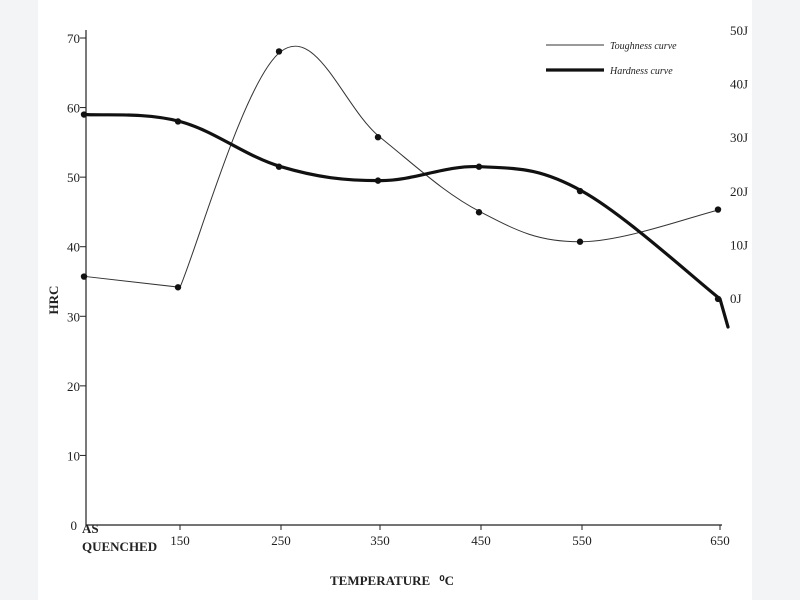 The height and width of the screenshot is (600, 800). Describe the element at coordinates (73, 108) in the screenshot. I see `y-tick-label: 60` at that location.